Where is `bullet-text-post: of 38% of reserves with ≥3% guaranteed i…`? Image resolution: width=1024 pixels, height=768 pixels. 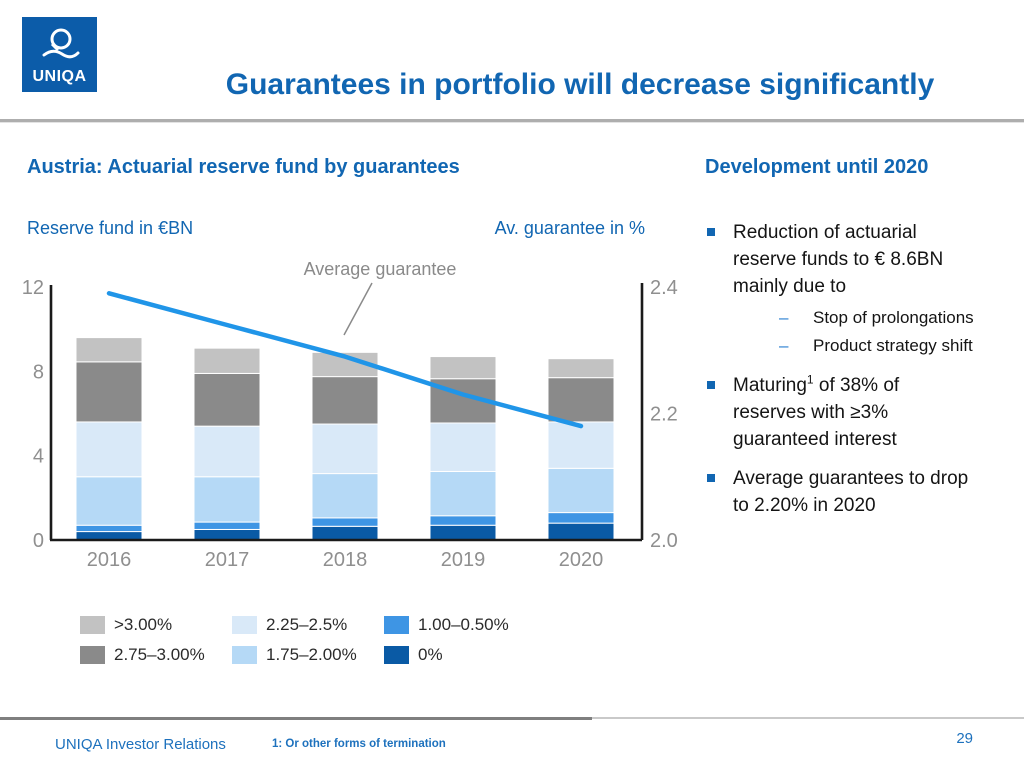 bullet-text-post: of 38% of reserves with ≥3% guaranteed i… is located at coordinates (816, 412).